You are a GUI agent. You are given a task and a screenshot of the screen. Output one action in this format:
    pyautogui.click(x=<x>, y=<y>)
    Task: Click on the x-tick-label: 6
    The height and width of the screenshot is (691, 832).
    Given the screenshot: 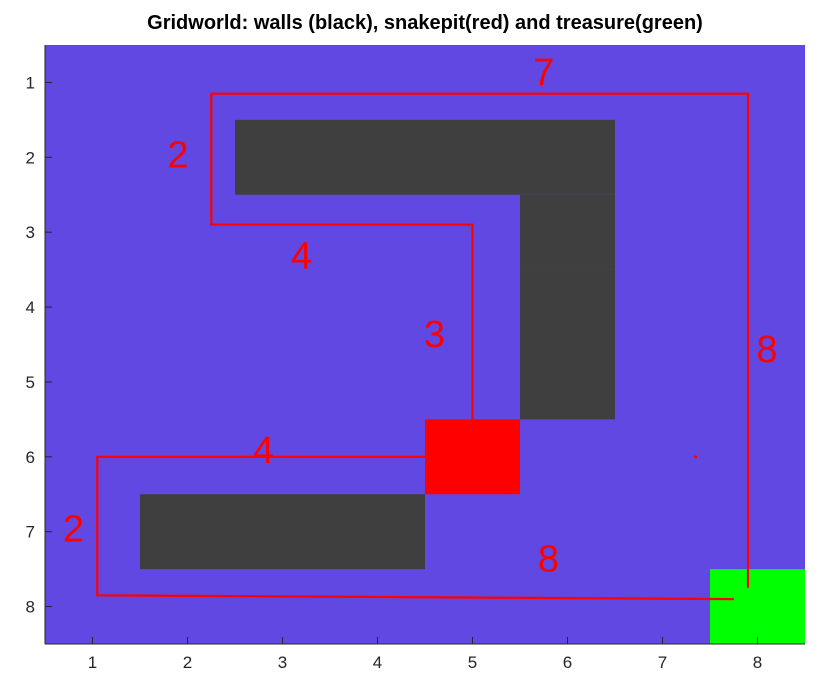 What is the action you would take?
    pyautogui.click(x=567, y=662)
    